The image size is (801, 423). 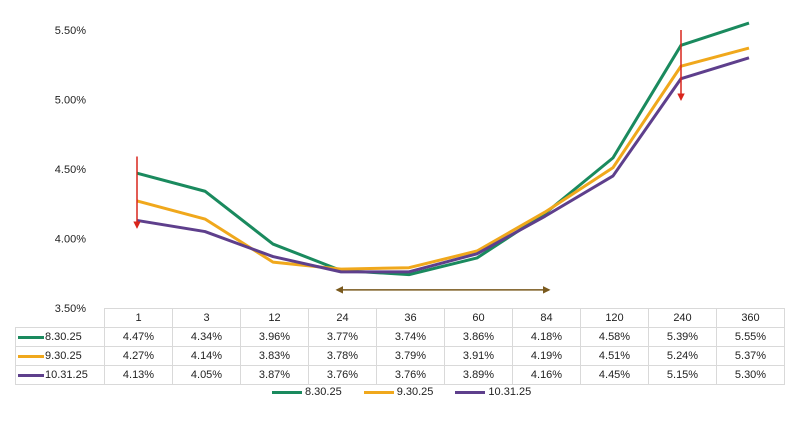 I want to click on legend-item: 8.30.25, so click(x=307, y=392).